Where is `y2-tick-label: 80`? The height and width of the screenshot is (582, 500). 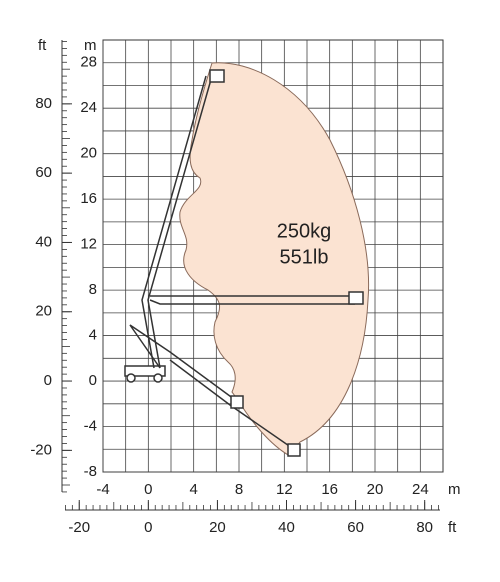 y2-tick-label: 80 is located at coordinates (43, 103).